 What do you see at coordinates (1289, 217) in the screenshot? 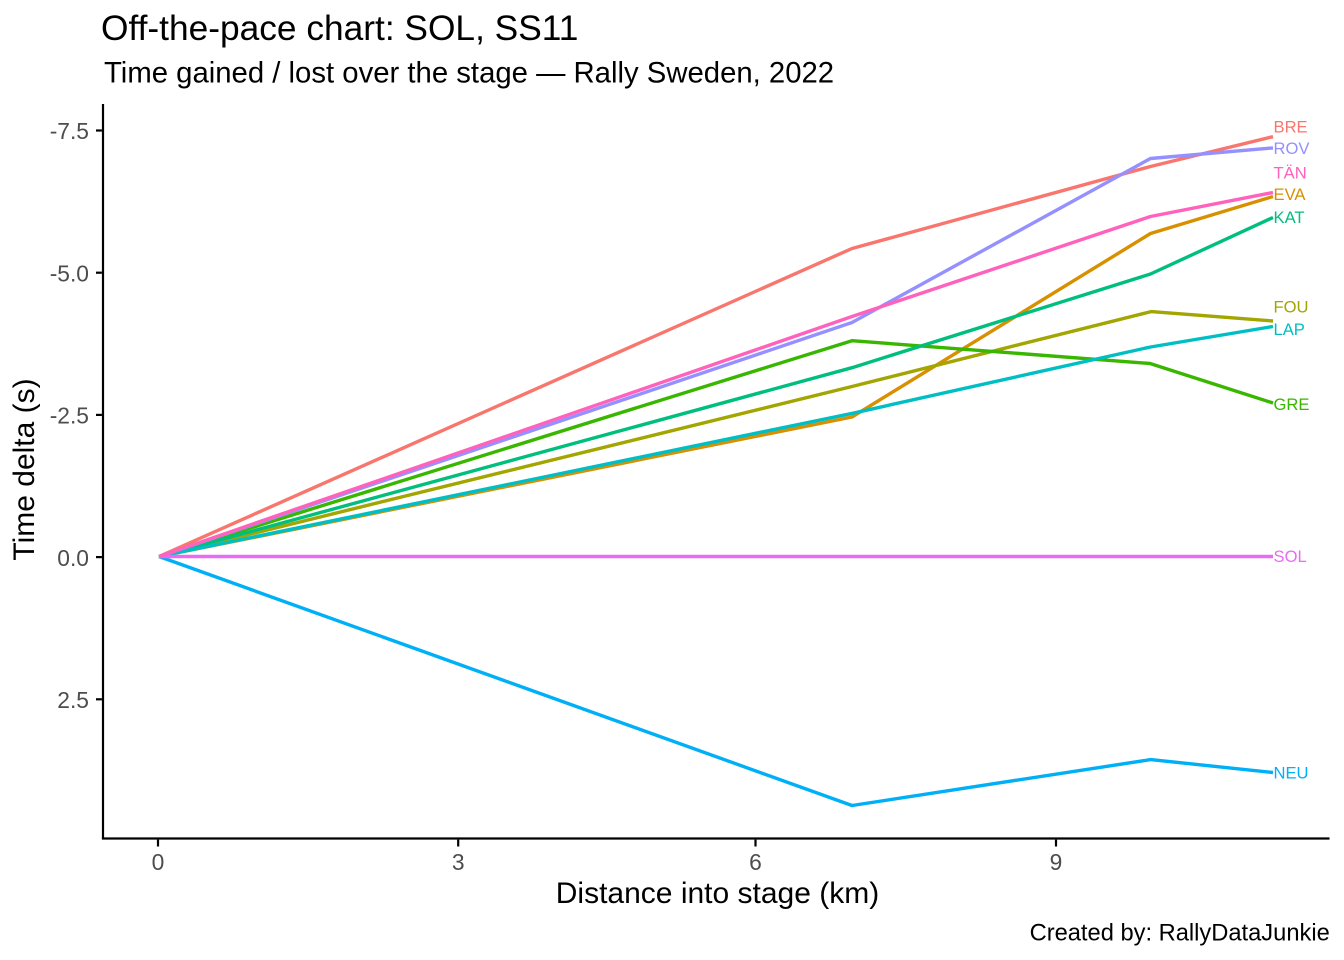
I see `svg-text: KAT` at bounding box center [1289, 217].